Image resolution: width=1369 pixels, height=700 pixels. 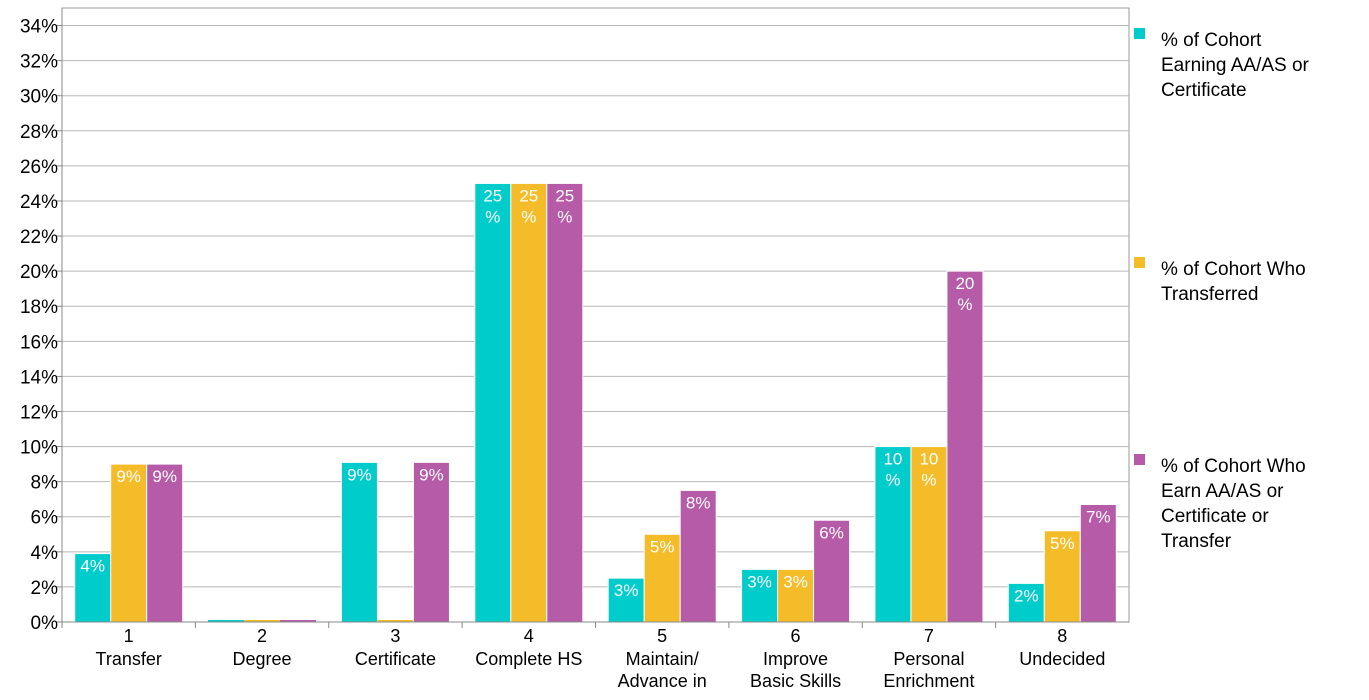 What do you see at coordinates (39, 132) in the screenshot?
I see `y-tick-label: 28%` at bounding box center [39, 132].